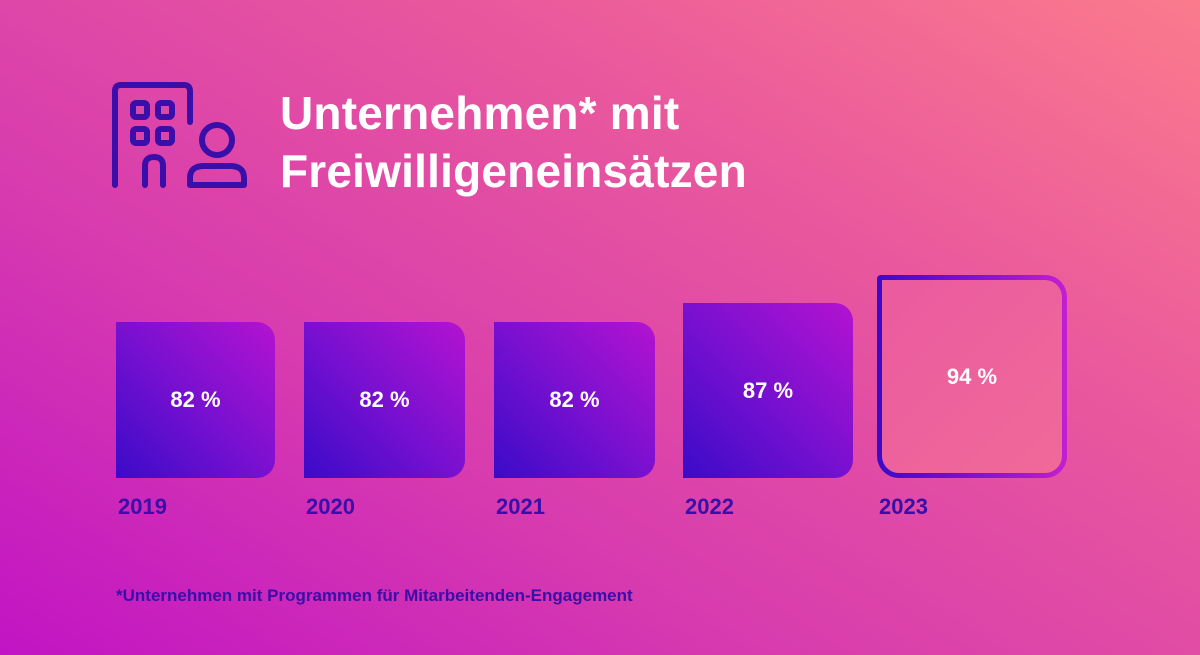  What do you see at coordinates (142, 506) in the screenshot?
I see `year-label-2019: 2019` at bounding box center [142, 506].